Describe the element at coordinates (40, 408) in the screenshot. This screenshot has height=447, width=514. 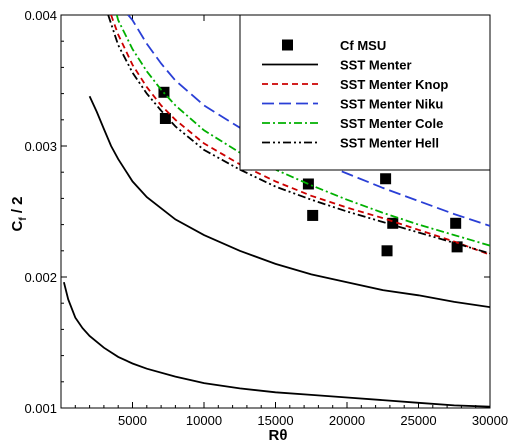
I see `y-tick-label: 0.001` at that location.